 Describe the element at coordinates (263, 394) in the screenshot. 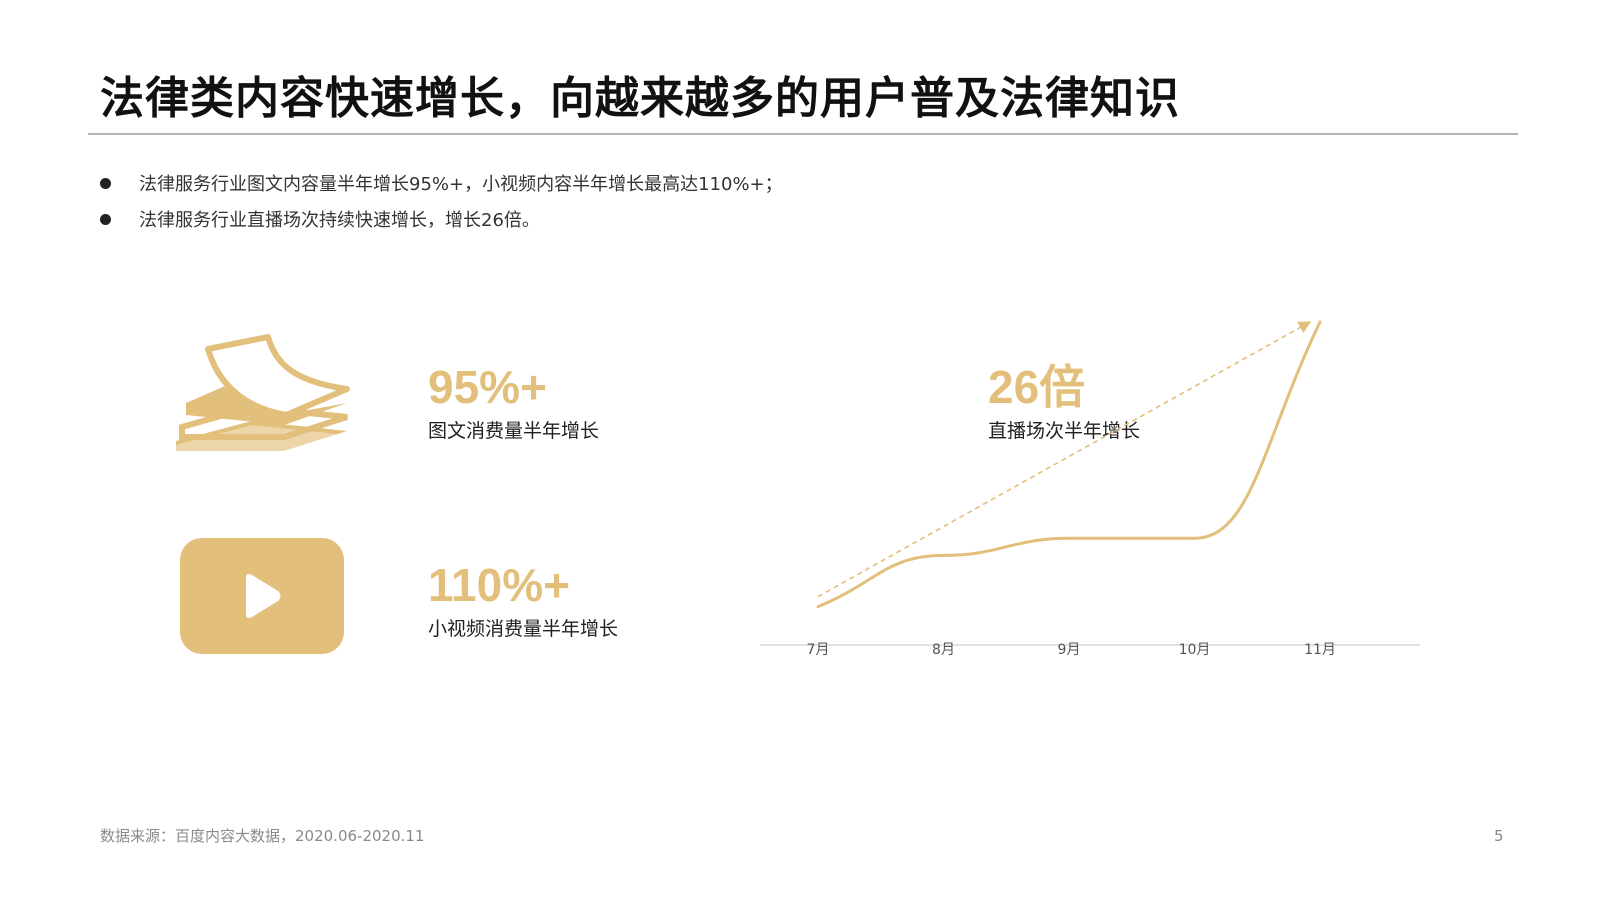

I see `document-stack-icon` at that location.